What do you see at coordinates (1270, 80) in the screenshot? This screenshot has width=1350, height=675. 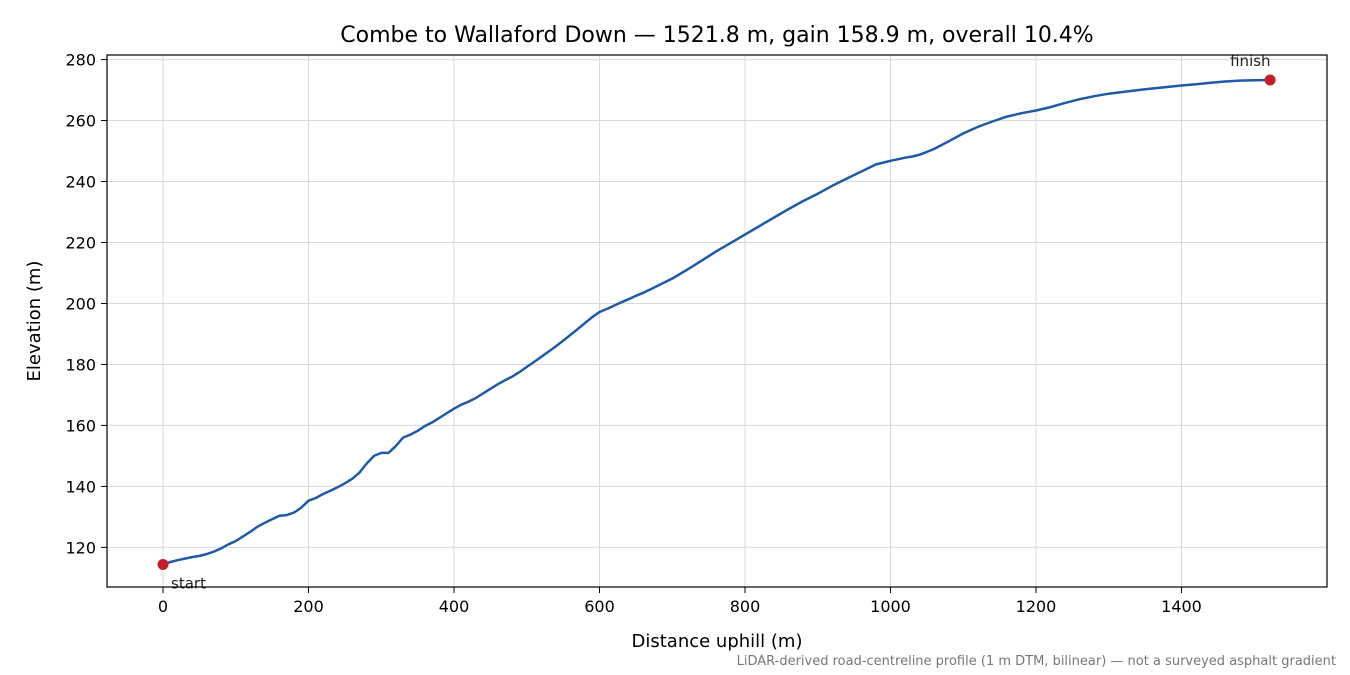 I see `marker-finish` at bounding box center [1270, 80].